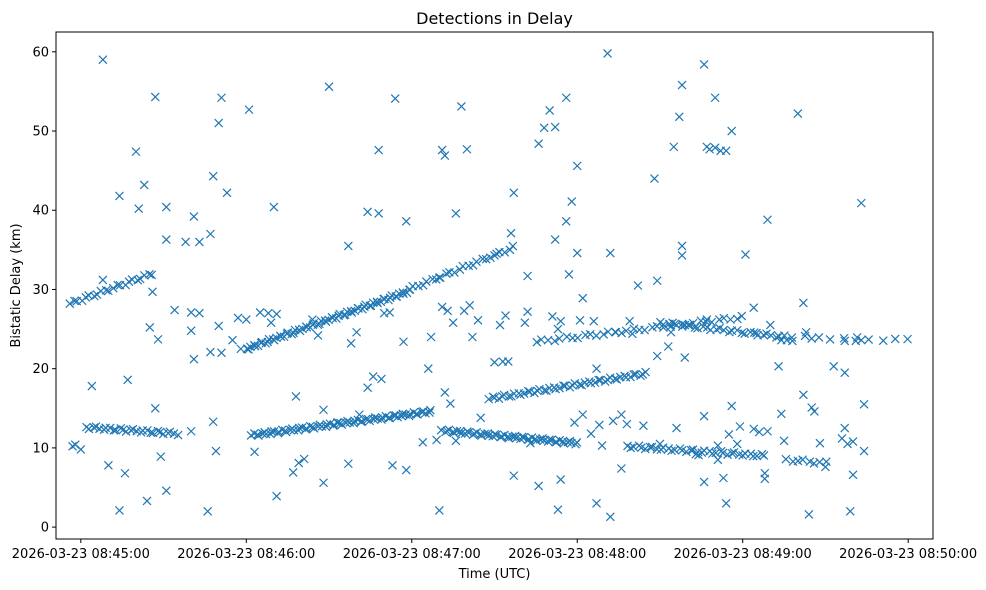 The width and height of the screenshot is (986, 590). What do you see at coordinates (494, 18) in the screenshot?
I see `chart-title: Detections in Delay` at bounding box center [494, 18].